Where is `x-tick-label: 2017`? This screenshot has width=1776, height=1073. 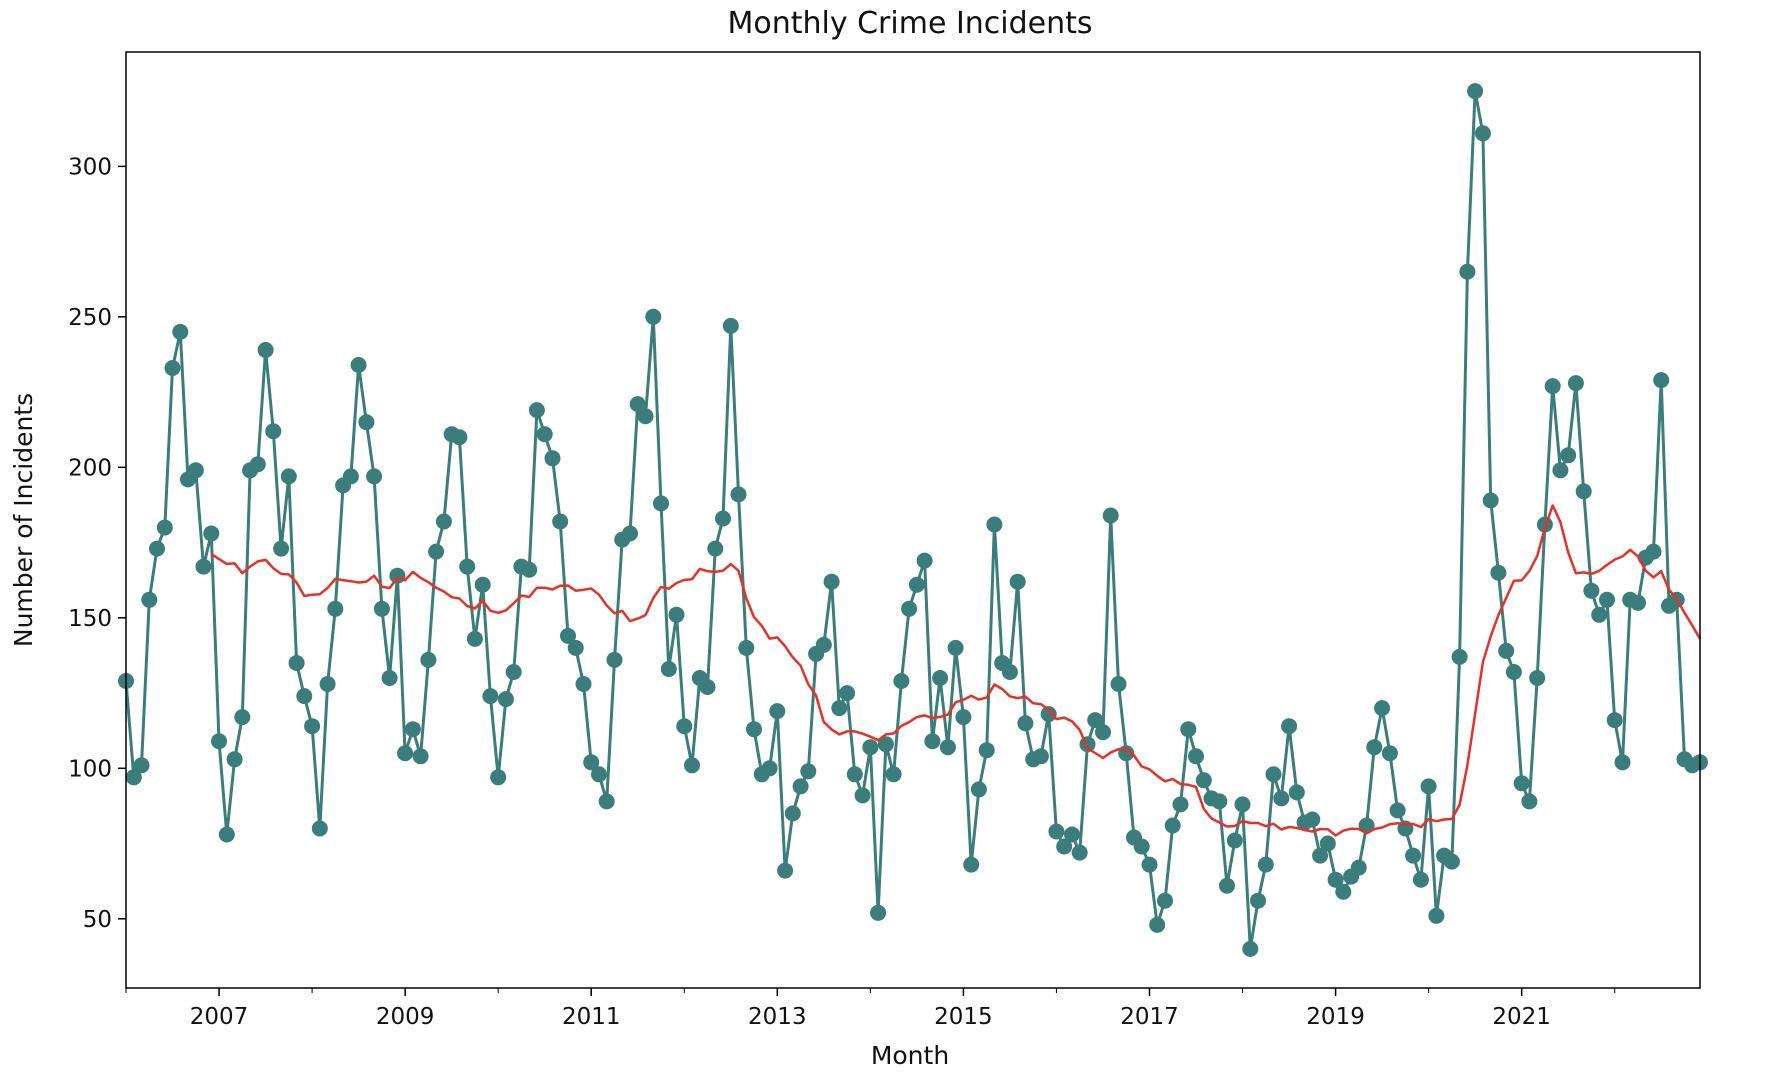
x-tick-label: 2017 is located at coordinates (1149, 1017).